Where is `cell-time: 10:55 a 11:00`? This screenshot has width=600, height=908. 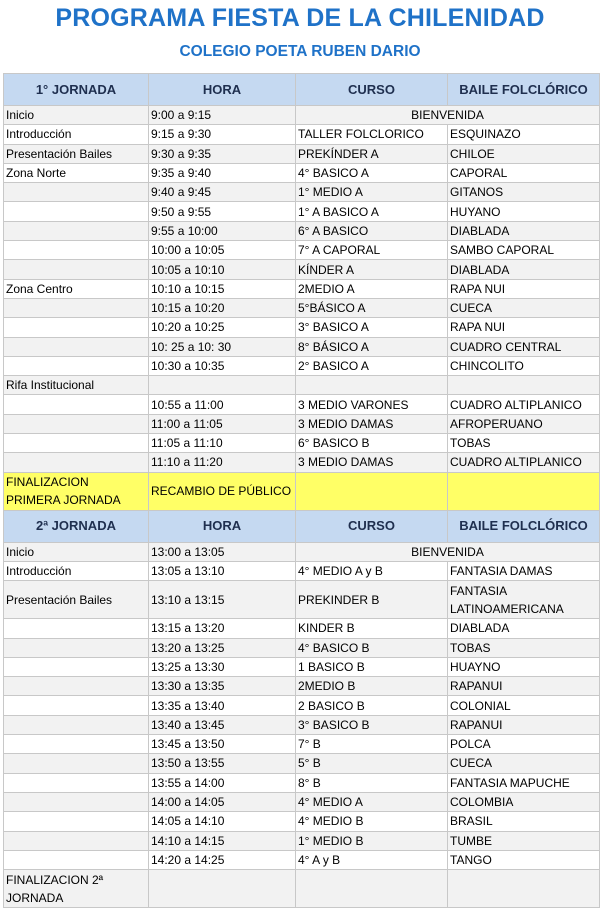
cell-time: 10:55 a 11:00 is located at coordinates (222, 404).